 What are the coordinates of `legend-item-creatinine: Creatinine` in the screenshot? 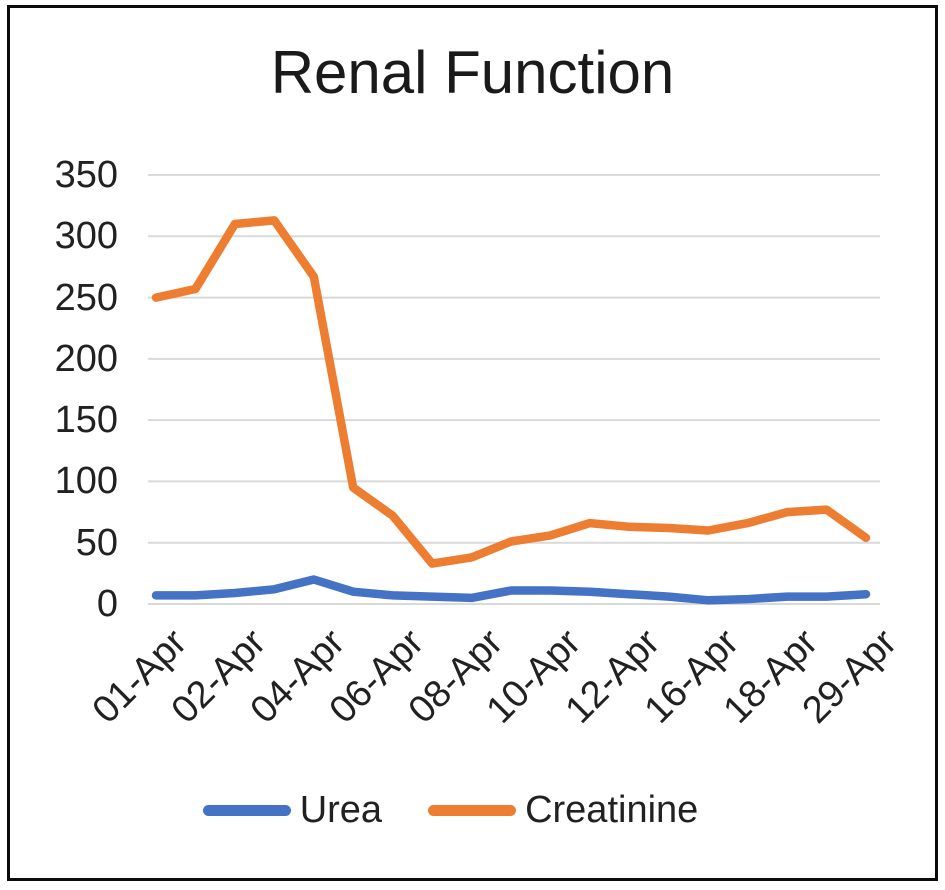 It's located at (563, 810).